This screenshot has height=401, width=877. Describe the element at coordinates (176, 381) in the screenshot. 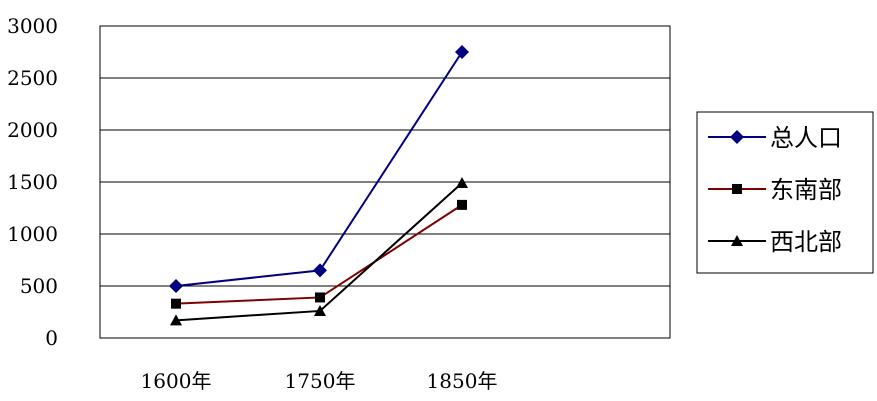

I see `x-tick-label: 1600年` at that location.